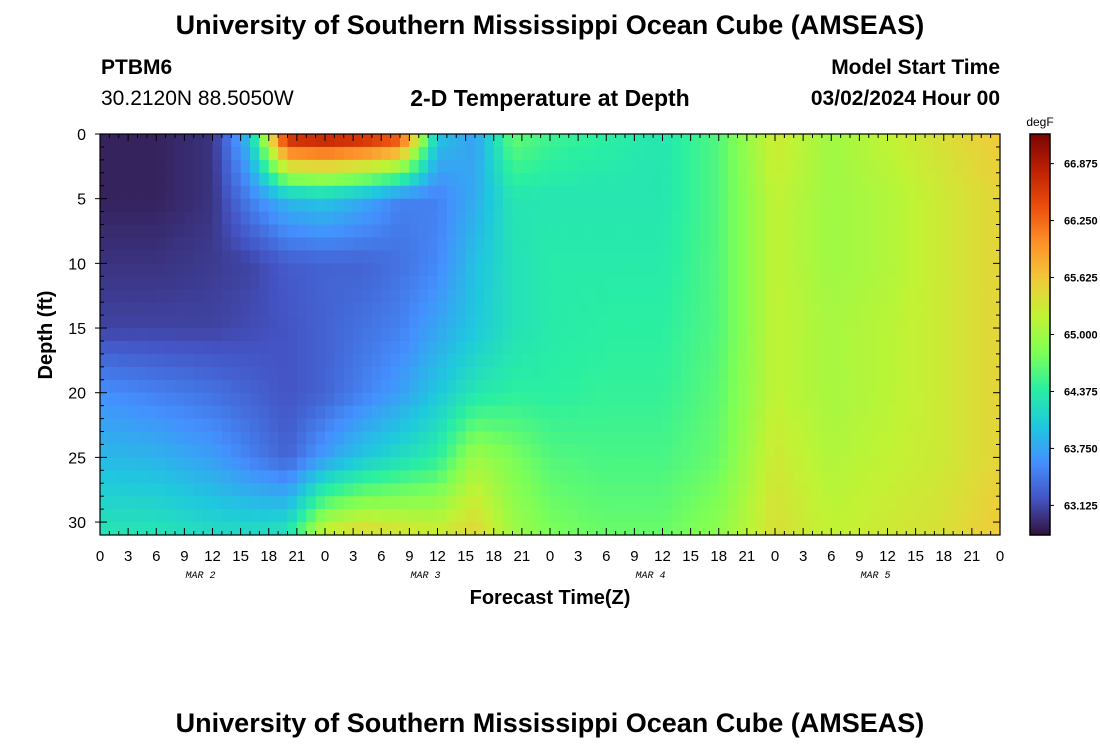 This screenshot has height=750, width=1100. Describe the element at coordinates (606, 556) in the screenshot. I see `x-tick-label: 6` at that location.